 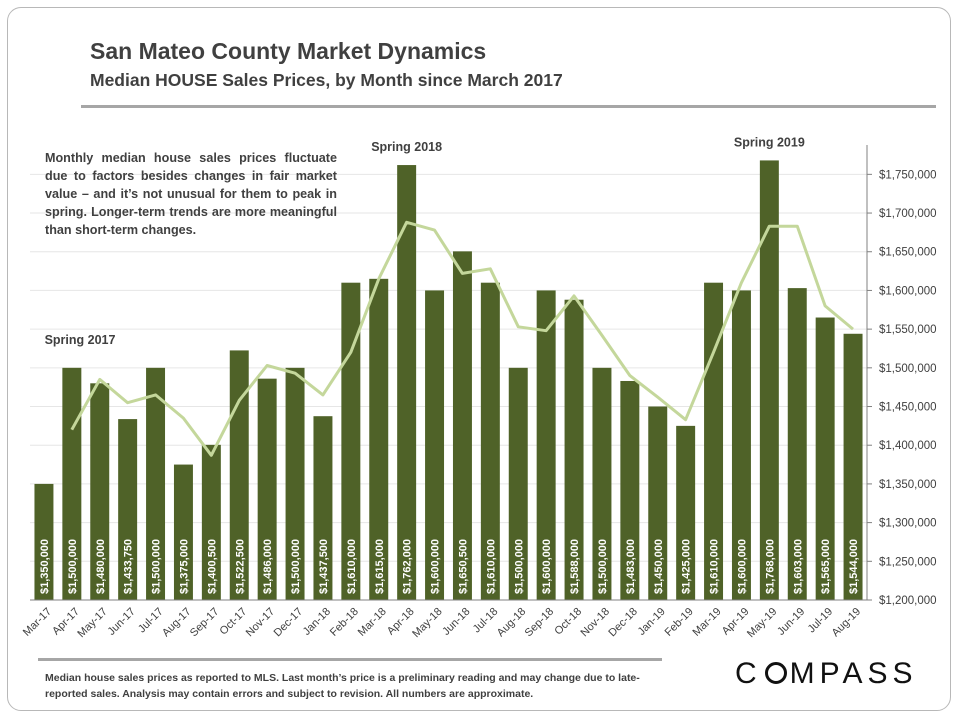 I want to click on y-tick-label: $1,250,000, so click(x=908, y=562).